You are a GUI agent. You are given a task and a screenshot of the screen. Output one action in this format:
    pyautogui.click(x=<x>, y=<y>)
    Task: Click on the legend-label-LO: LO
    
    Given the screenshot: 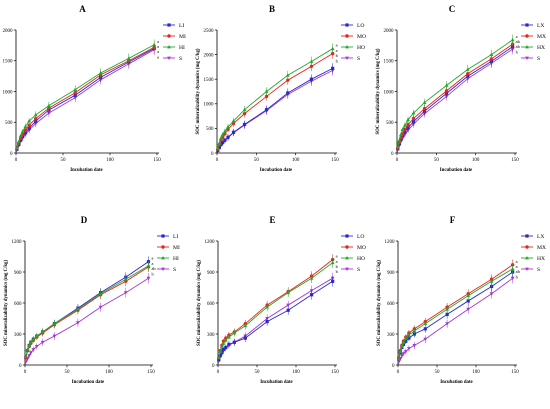 What is the action you would take?
    pyautogui.click(x=360, y=237)
    